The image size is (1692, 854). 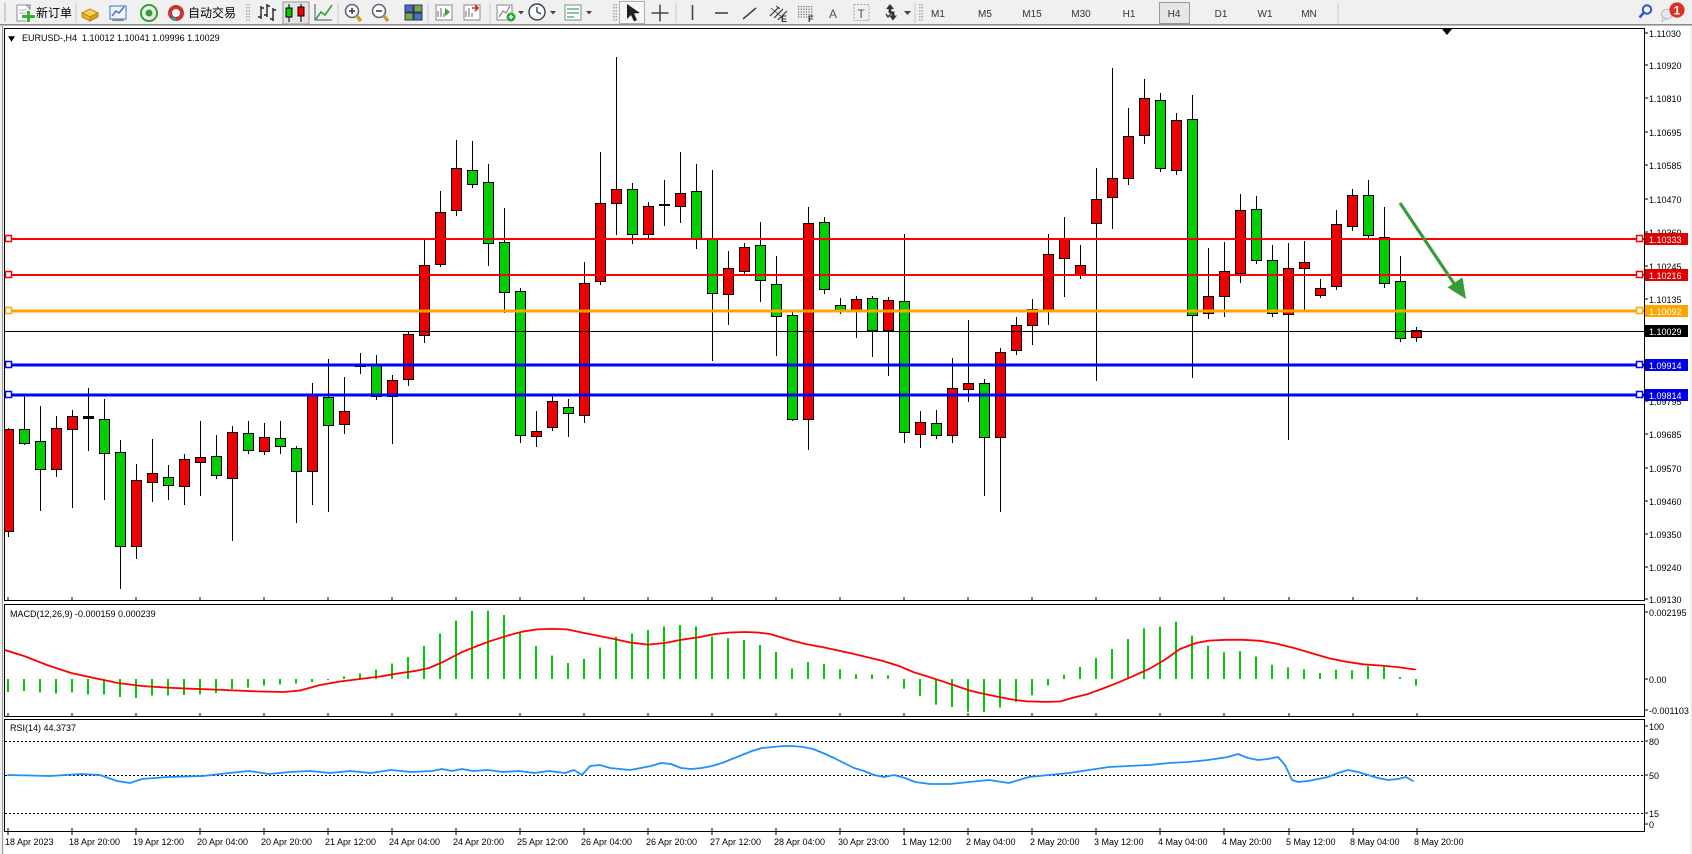 I want to click on svg-text: E, so click(x=784, y=19).